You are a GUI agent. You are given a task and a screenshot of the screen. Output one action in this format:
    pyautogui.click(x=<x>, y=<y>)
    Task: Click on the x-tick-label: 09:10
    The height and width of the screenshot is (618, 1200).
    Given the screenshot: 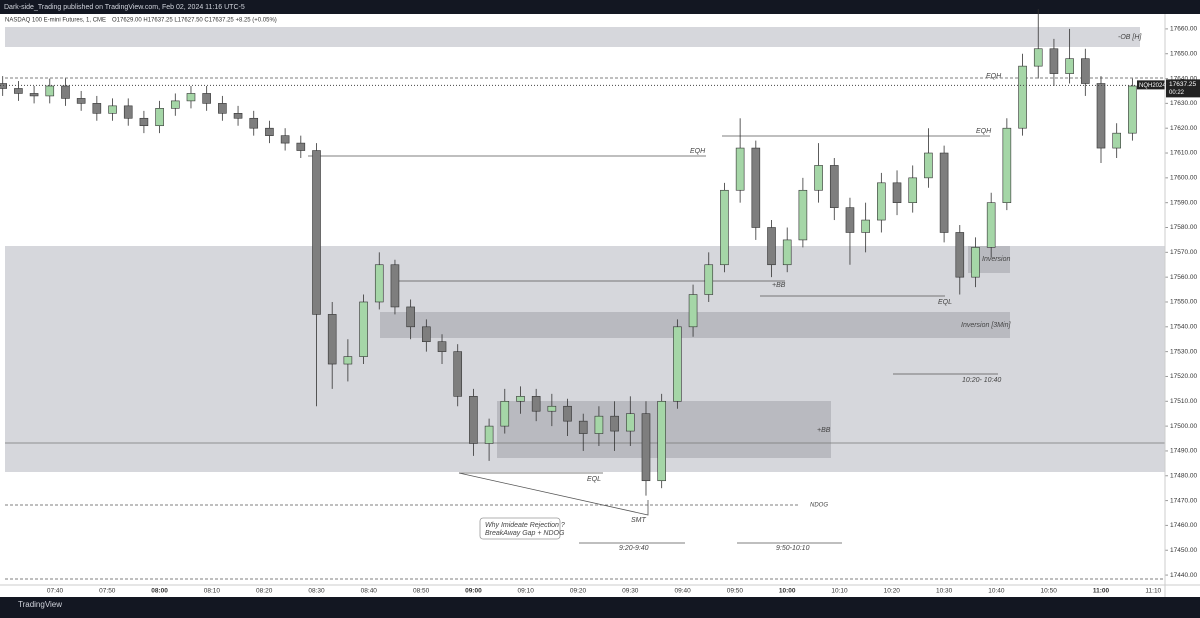 What is the action you would take?
    pyautogui.click(x=526, y=591)
    